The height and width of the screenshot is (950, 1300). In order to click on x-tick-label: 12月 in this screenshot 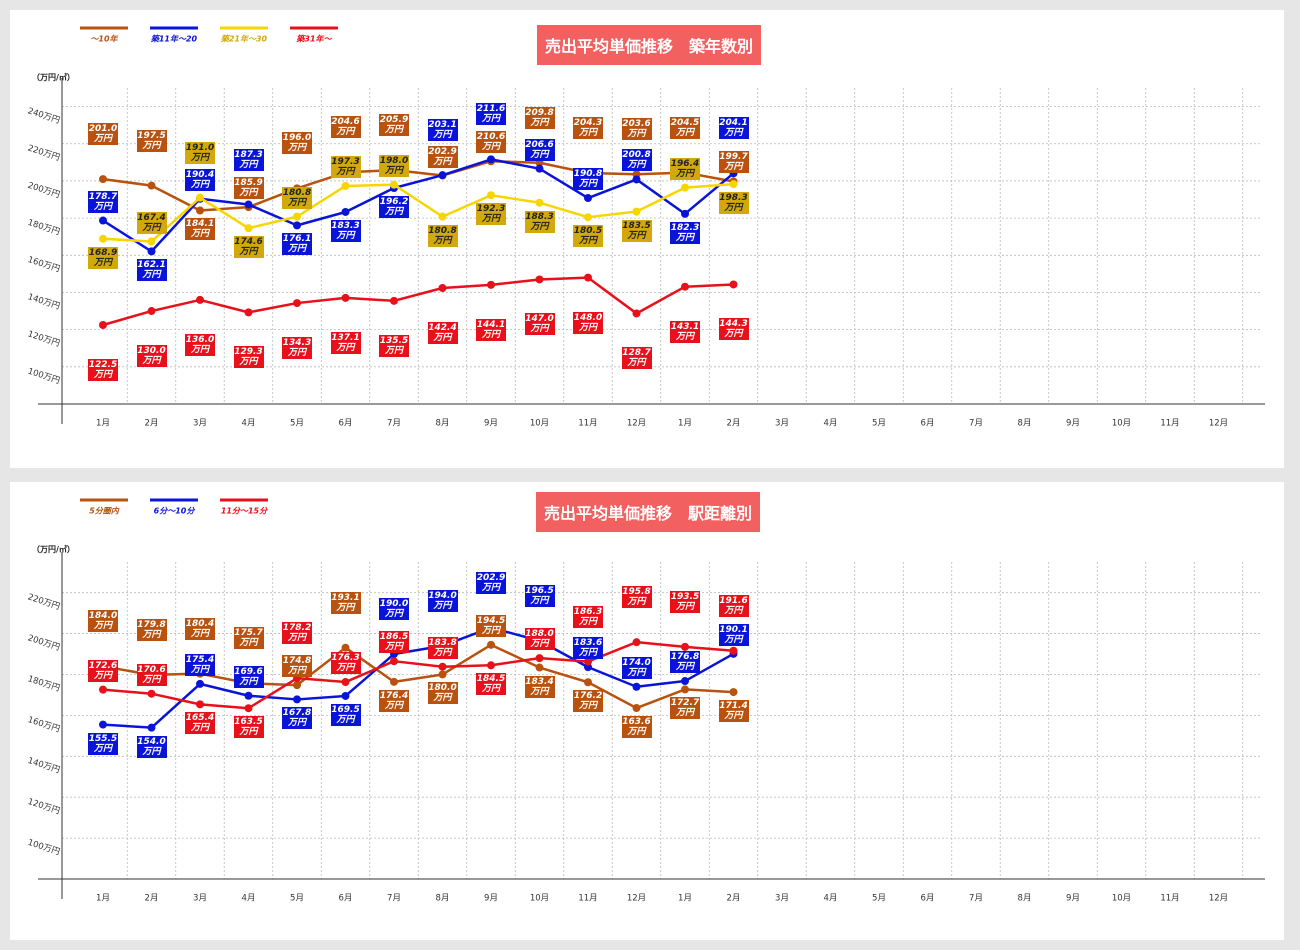, I will do `click(1218, 899)`.